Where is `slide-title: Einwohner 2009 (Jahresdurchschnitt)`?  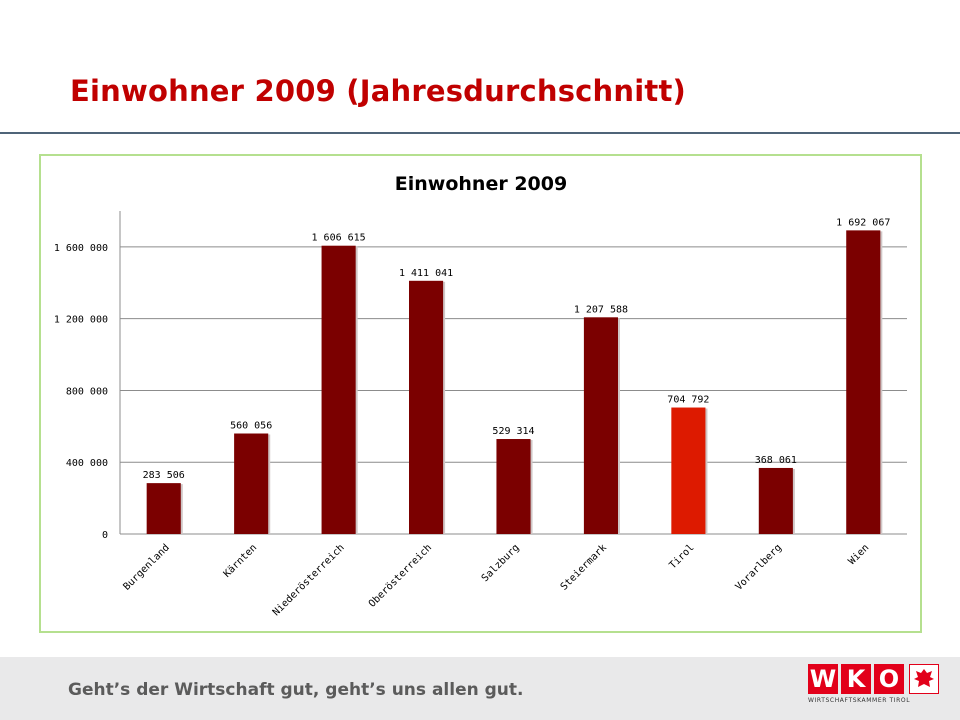
slide-title: Einwohner 2009 (Jahresdurchschnitt) is located at coordinates (378, 91).